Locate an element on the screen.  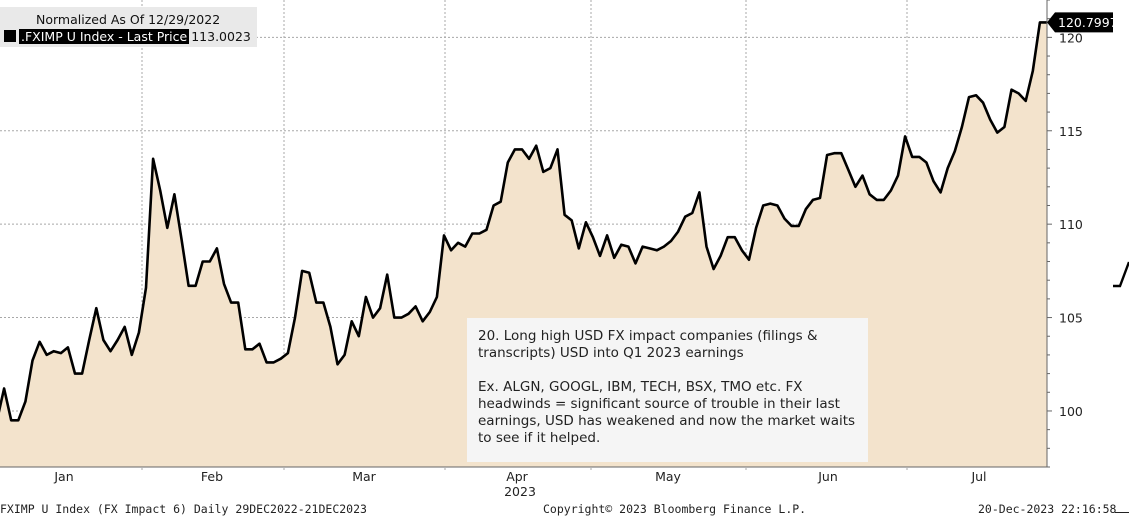
footer-copyright: Copyright© 2023 Bloomberg Finance L.P. is located at coordinates (675, 509).